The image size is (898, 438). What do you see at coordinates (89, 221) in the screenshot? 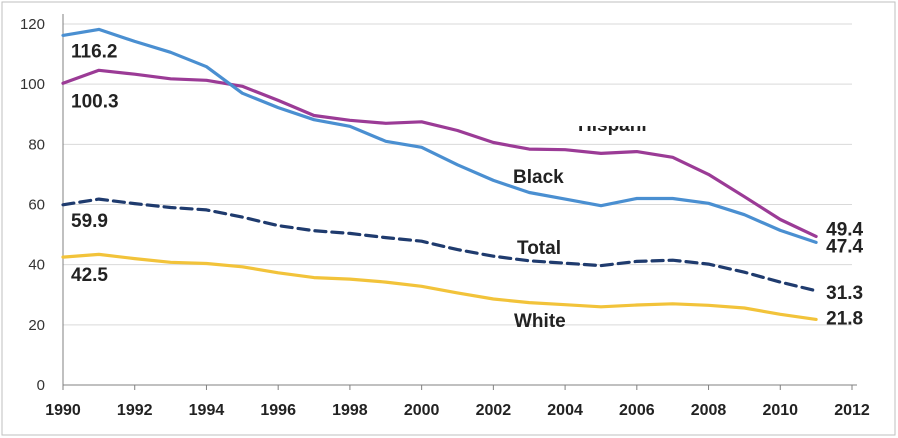
I see `start-label-total: 59.9` at bounding box center [89, 221].